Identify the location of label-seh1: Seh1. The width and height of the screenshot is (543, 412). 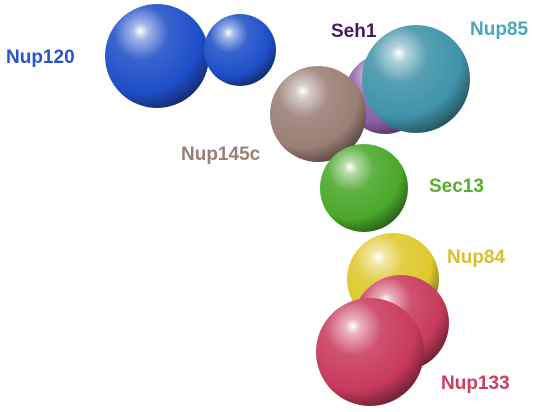
(354, 31).